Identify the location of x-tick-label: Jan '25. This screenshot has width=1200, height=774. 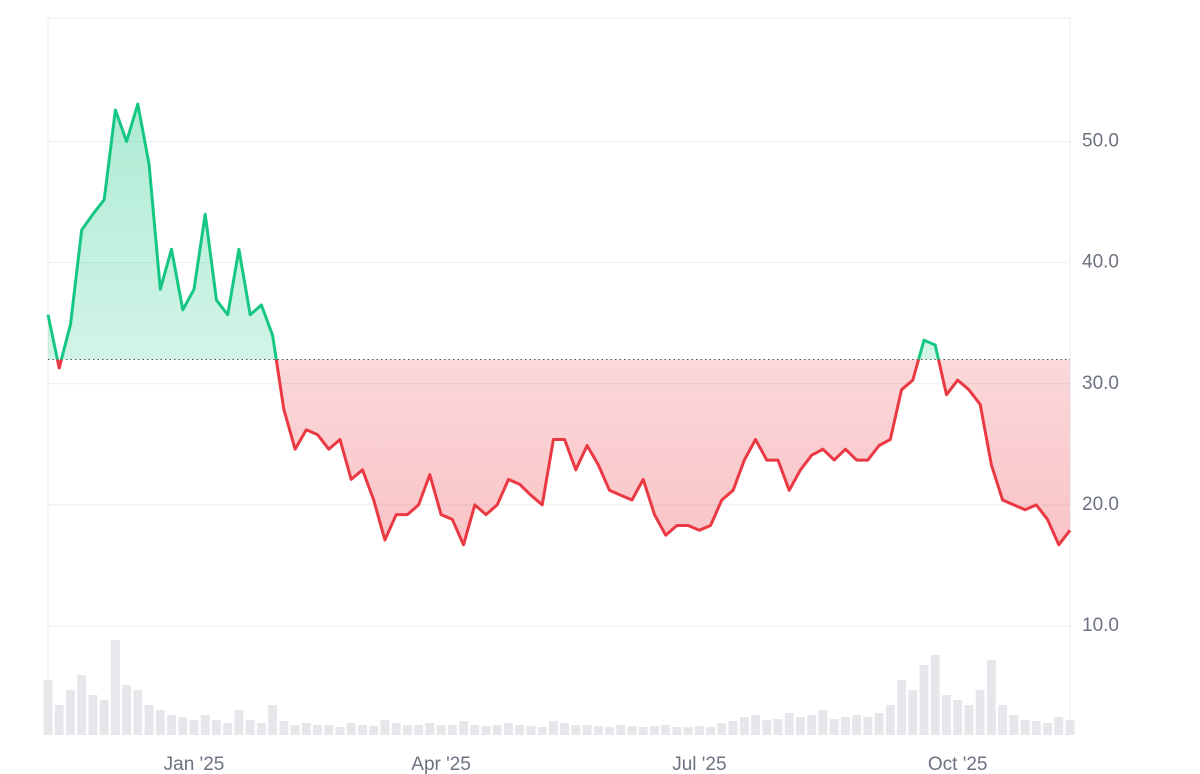
(194, 764).